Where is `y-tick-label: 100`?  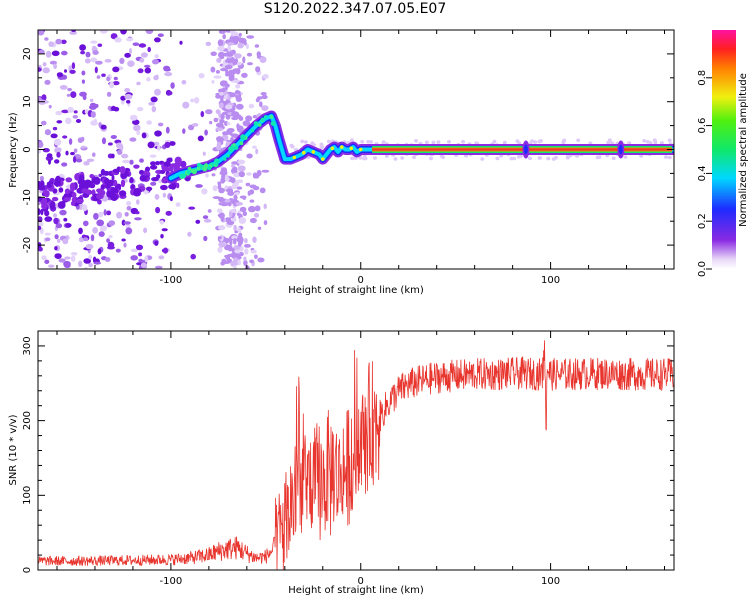
y-tick-label: 100 is located at coordinates (27, 495).